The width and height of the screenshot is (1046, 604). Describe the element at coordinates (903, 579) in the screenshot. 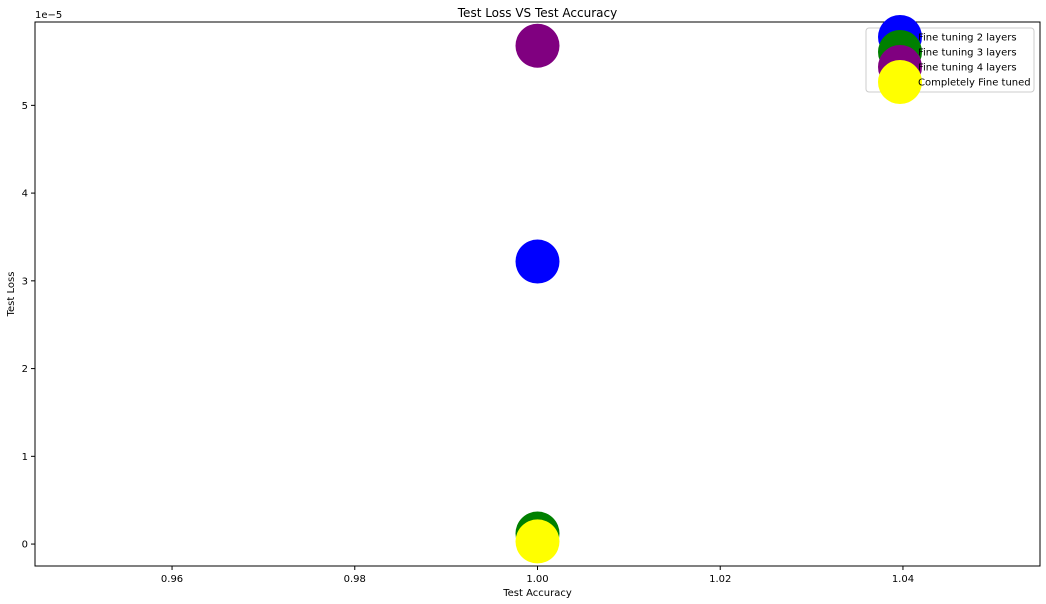

I see `x-tick-label: 1.04` at that location.